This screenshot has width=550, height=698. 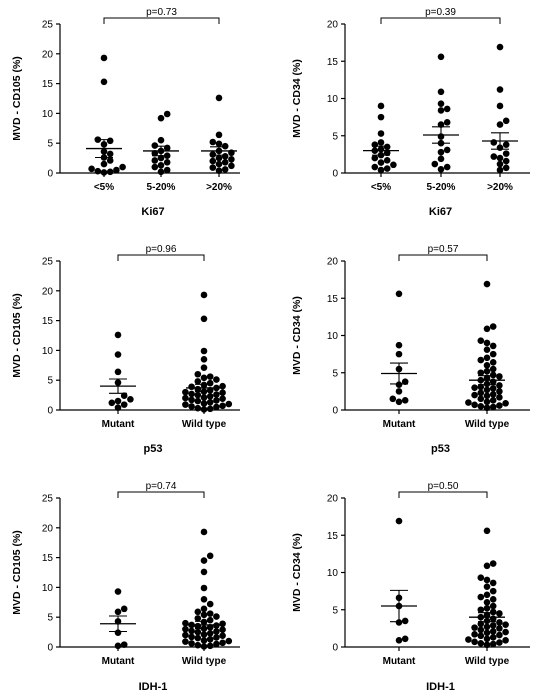 What do you see at coordinates (152, 212) in the screenshot?
I see `x-axis-title: Ki67` at bounding box center [152, 212].